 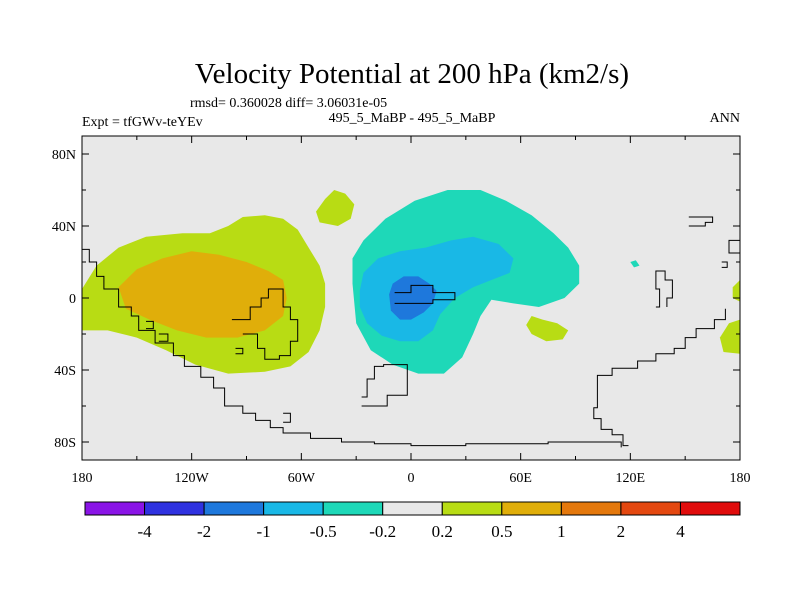 What do you see at coordinates (204, 531) in the screenshot?
I see `colorbar-label: -2` at bounding box center [204, 531].